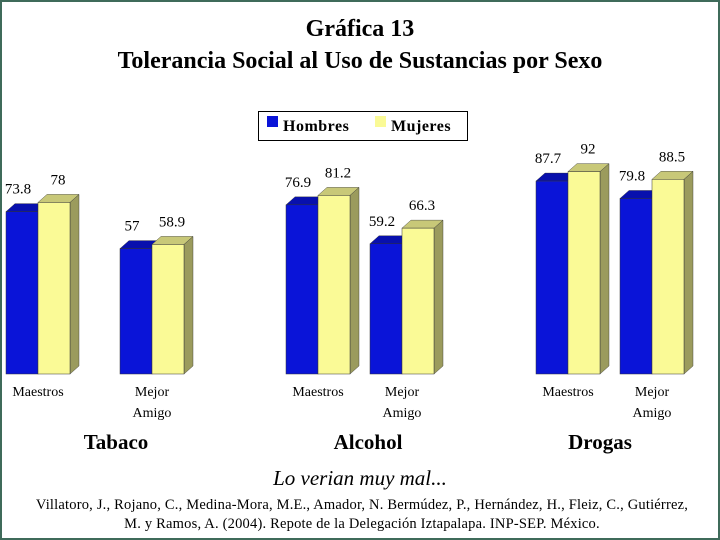 The width and height of the screenshot is (720, 540). Describe the element at coordinates (548, 159) in the screenshot. I see `value-label-hombres-4: 87.7` at that location.